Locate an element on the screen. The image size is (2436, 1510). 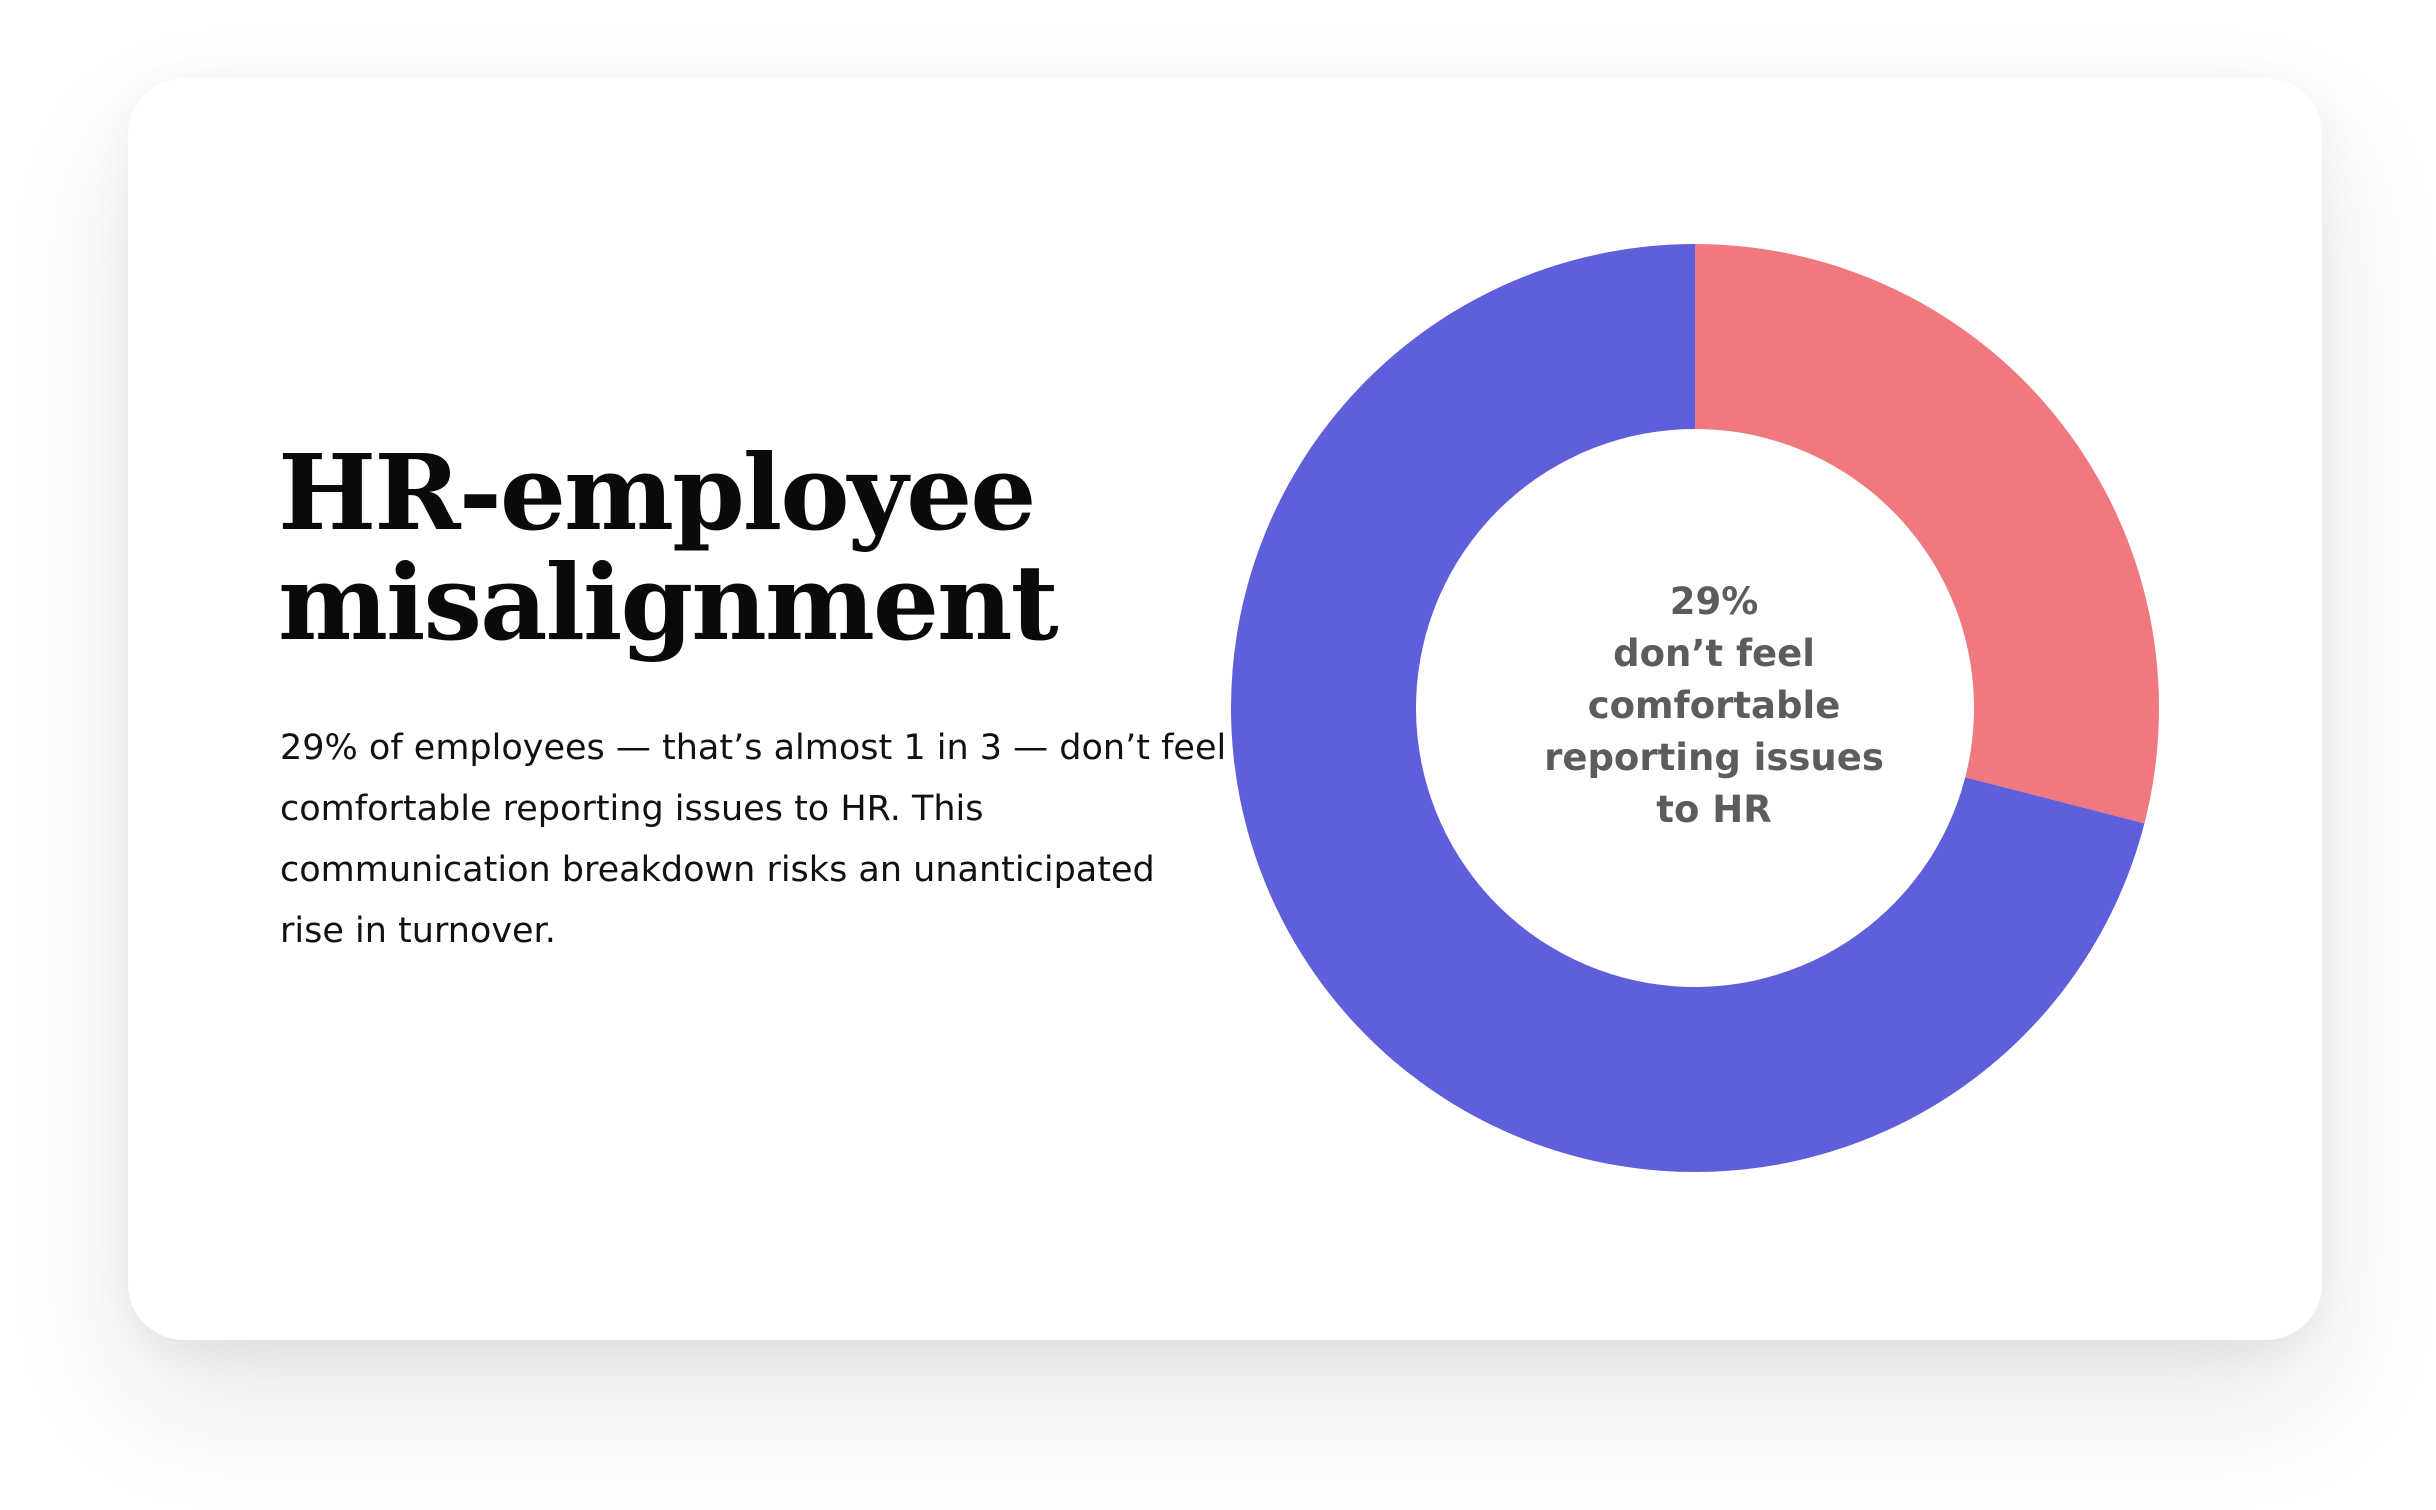
headline: HR-employee misalignment is located at coordinates (778, 548).